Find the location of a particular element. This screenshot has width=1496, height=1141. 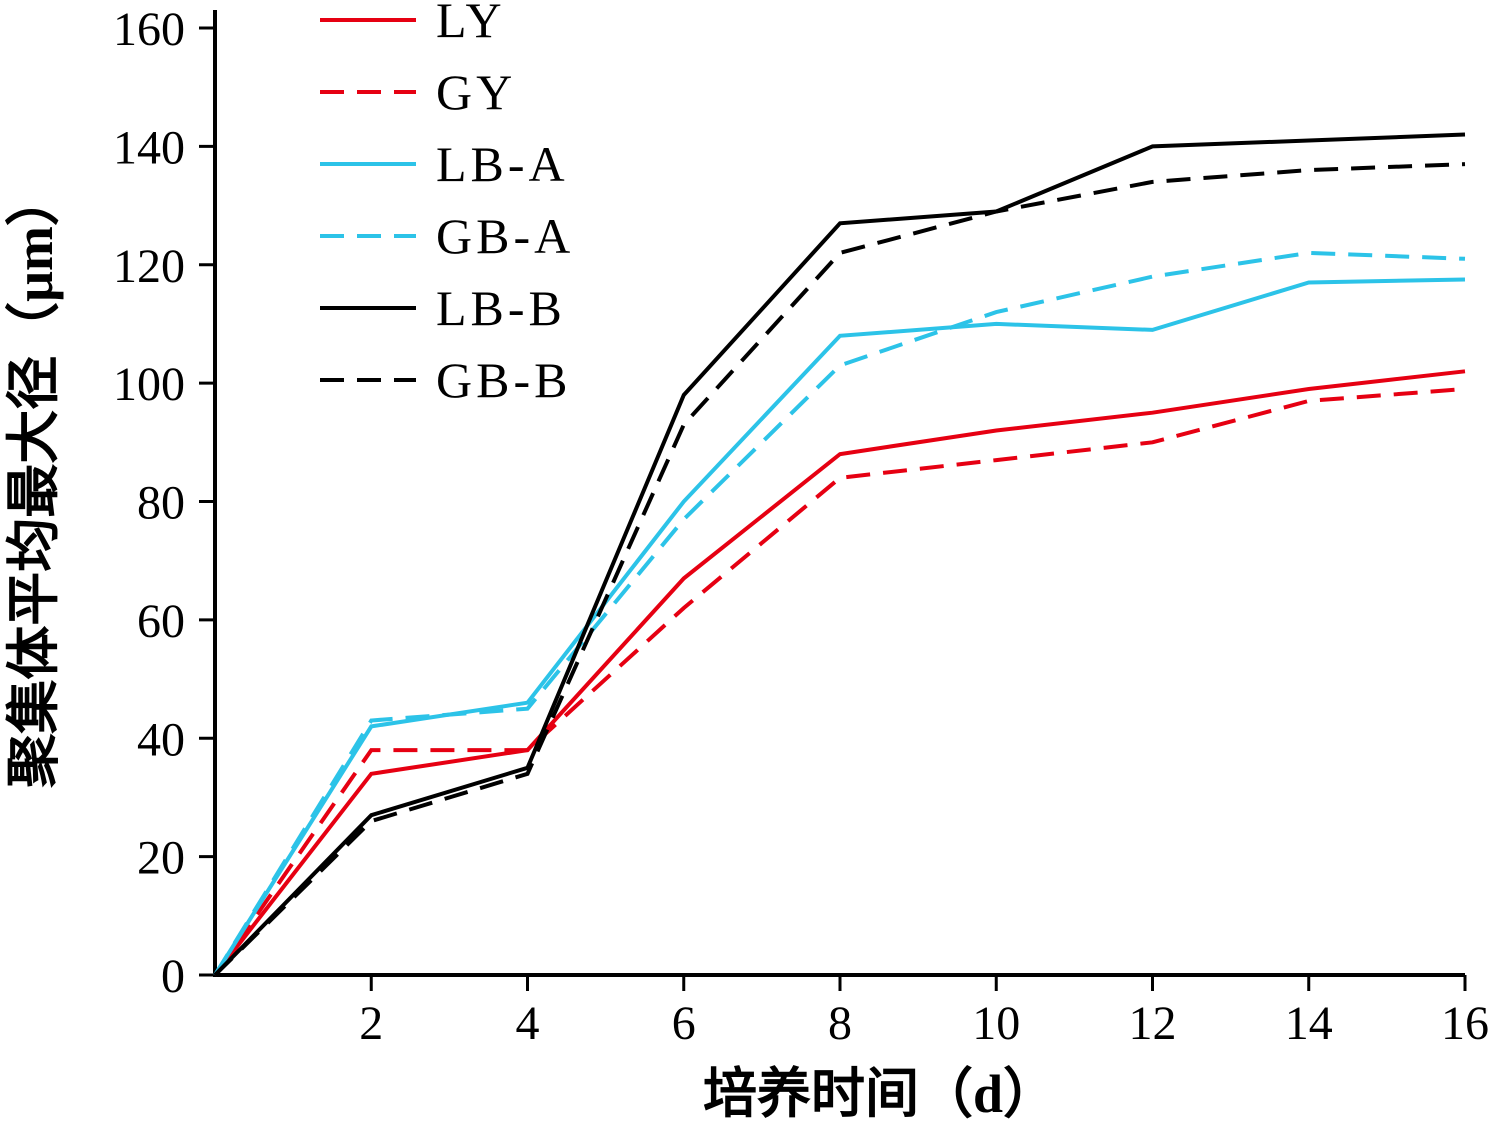

x-tick-label: 4 is located at coordinates (528, 1023).